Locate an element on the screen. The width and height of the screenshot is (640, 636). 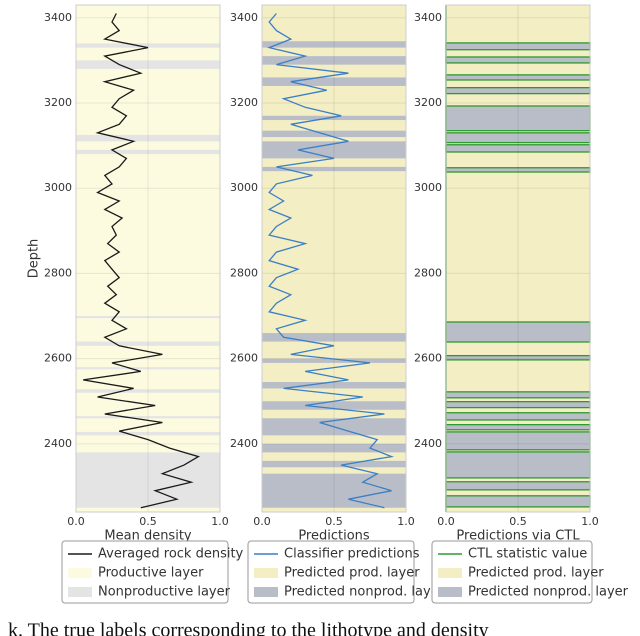
x-axis-label: Predictions via CTL is located at coordinates (518, 536).